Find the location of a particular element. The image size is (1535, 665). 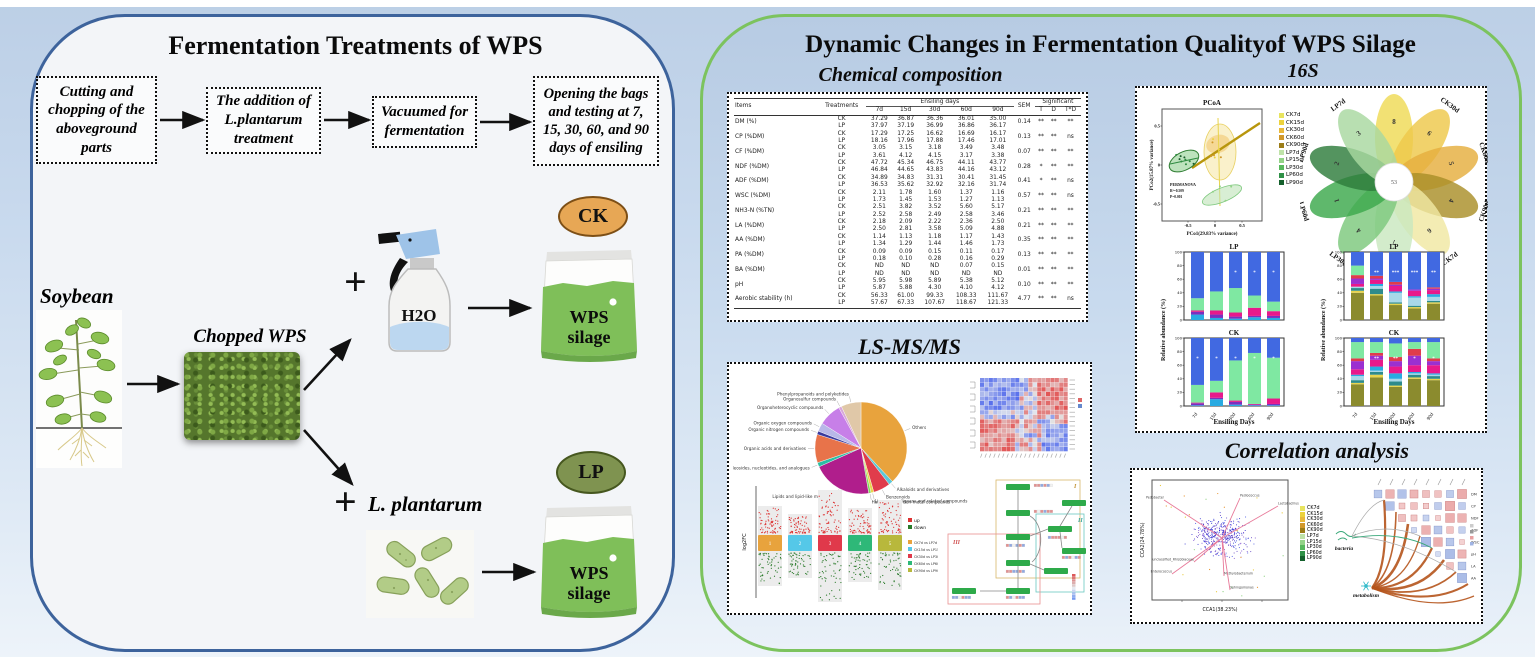

spray-head is located at coordinates (418, 244).